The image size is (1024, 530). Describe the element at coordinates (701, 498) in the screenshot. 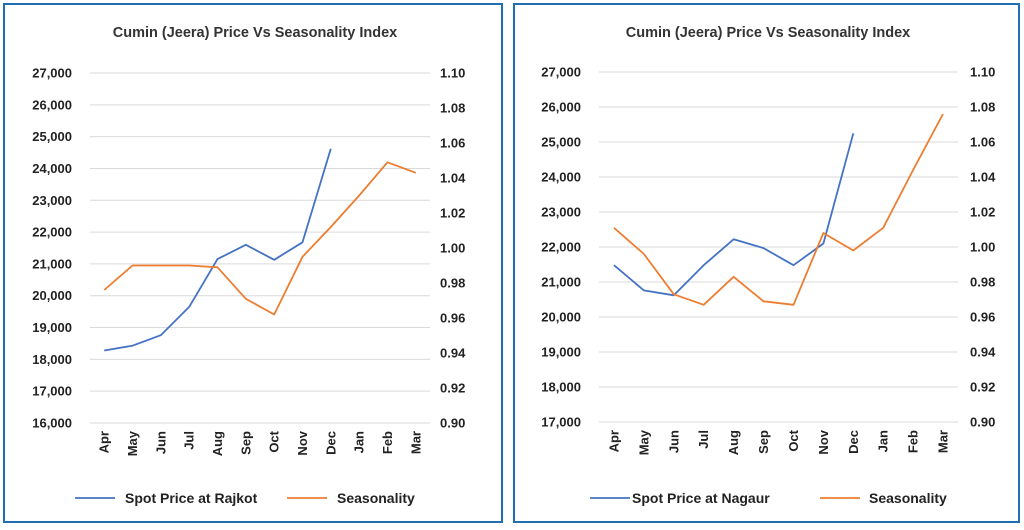

I see `legend-label: Spot Price at Nagaur` at that location.